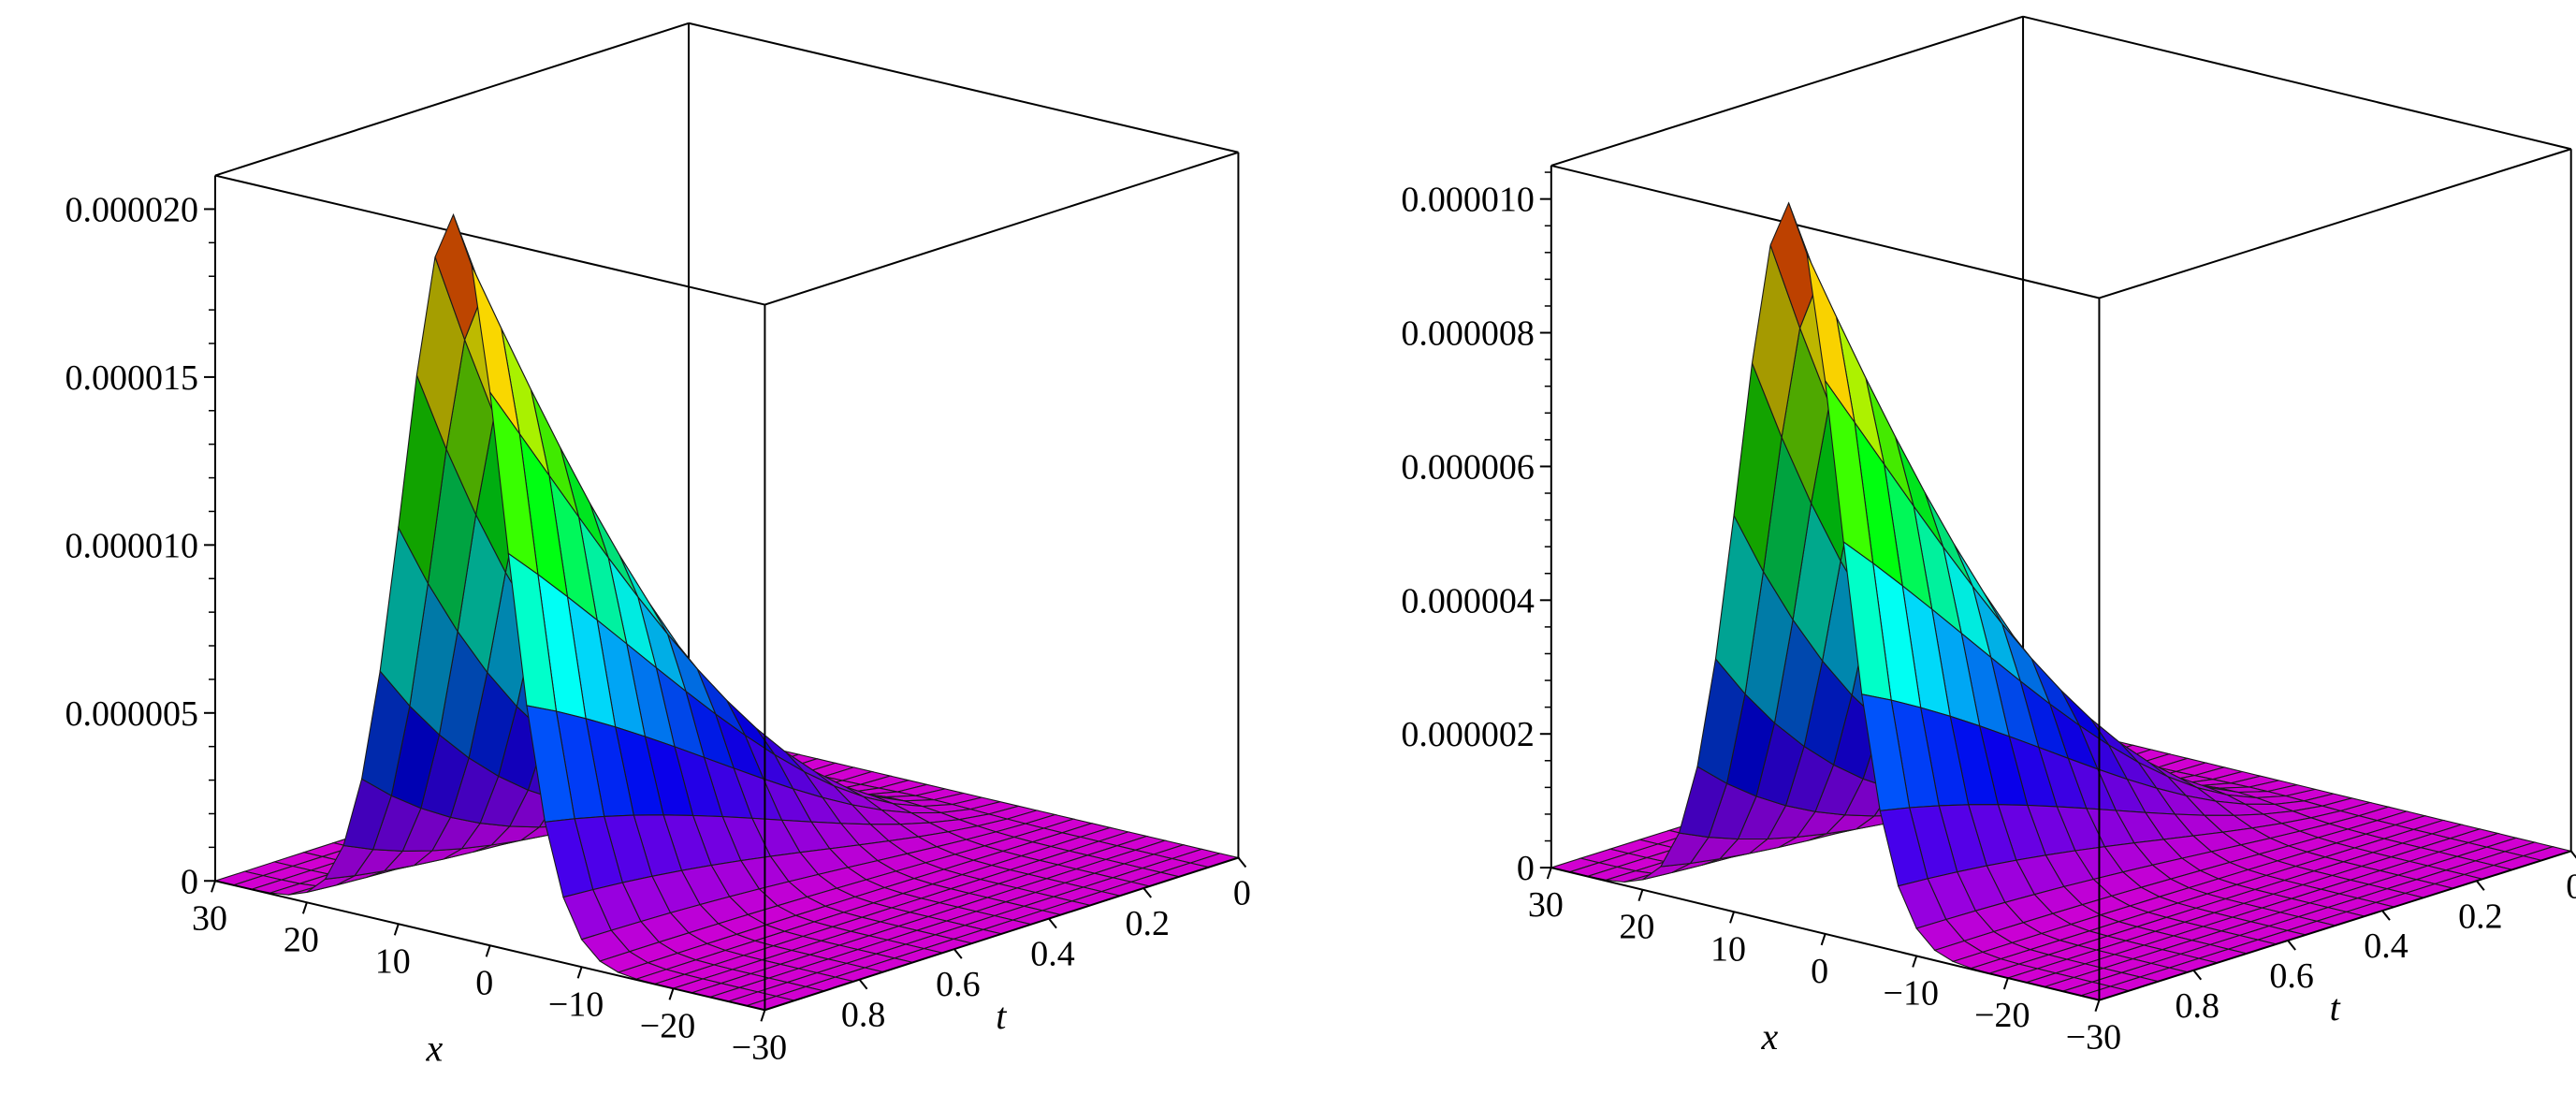 The width and height of the screenshot is (2576, 1109). Describe the element at coordinates (1468, 467) in the screenshot. I see `z-tick-label: 0.000006` at that location.